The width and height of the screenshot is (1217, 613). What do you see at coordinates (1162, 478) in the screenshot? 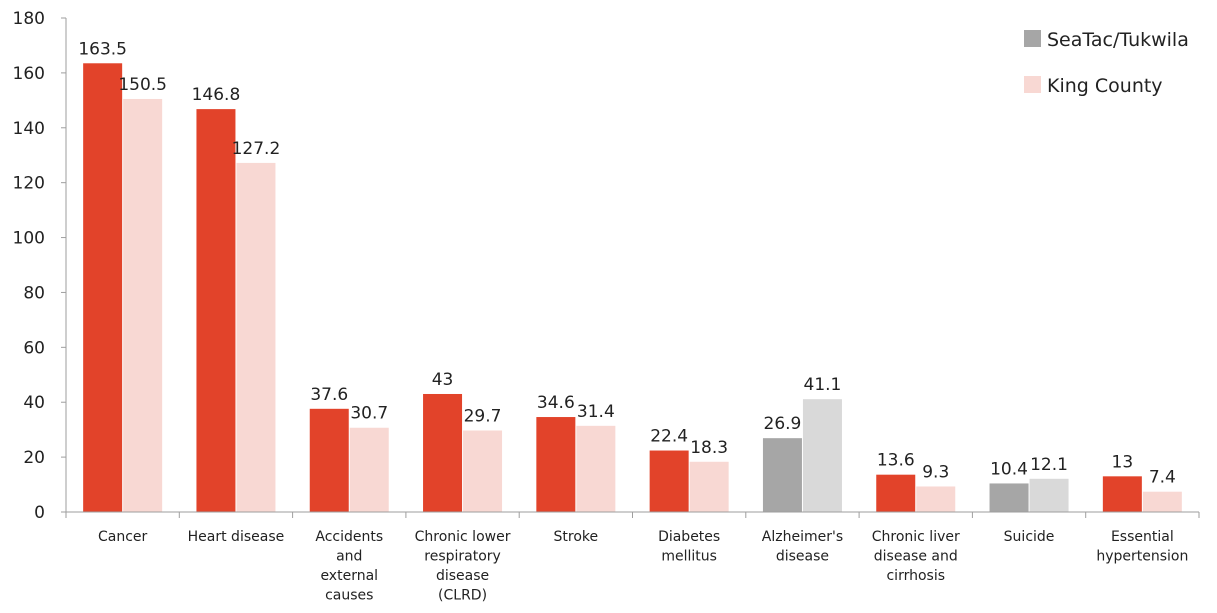
I see `data-label: 7.4` at bounding box center [1162, 478].